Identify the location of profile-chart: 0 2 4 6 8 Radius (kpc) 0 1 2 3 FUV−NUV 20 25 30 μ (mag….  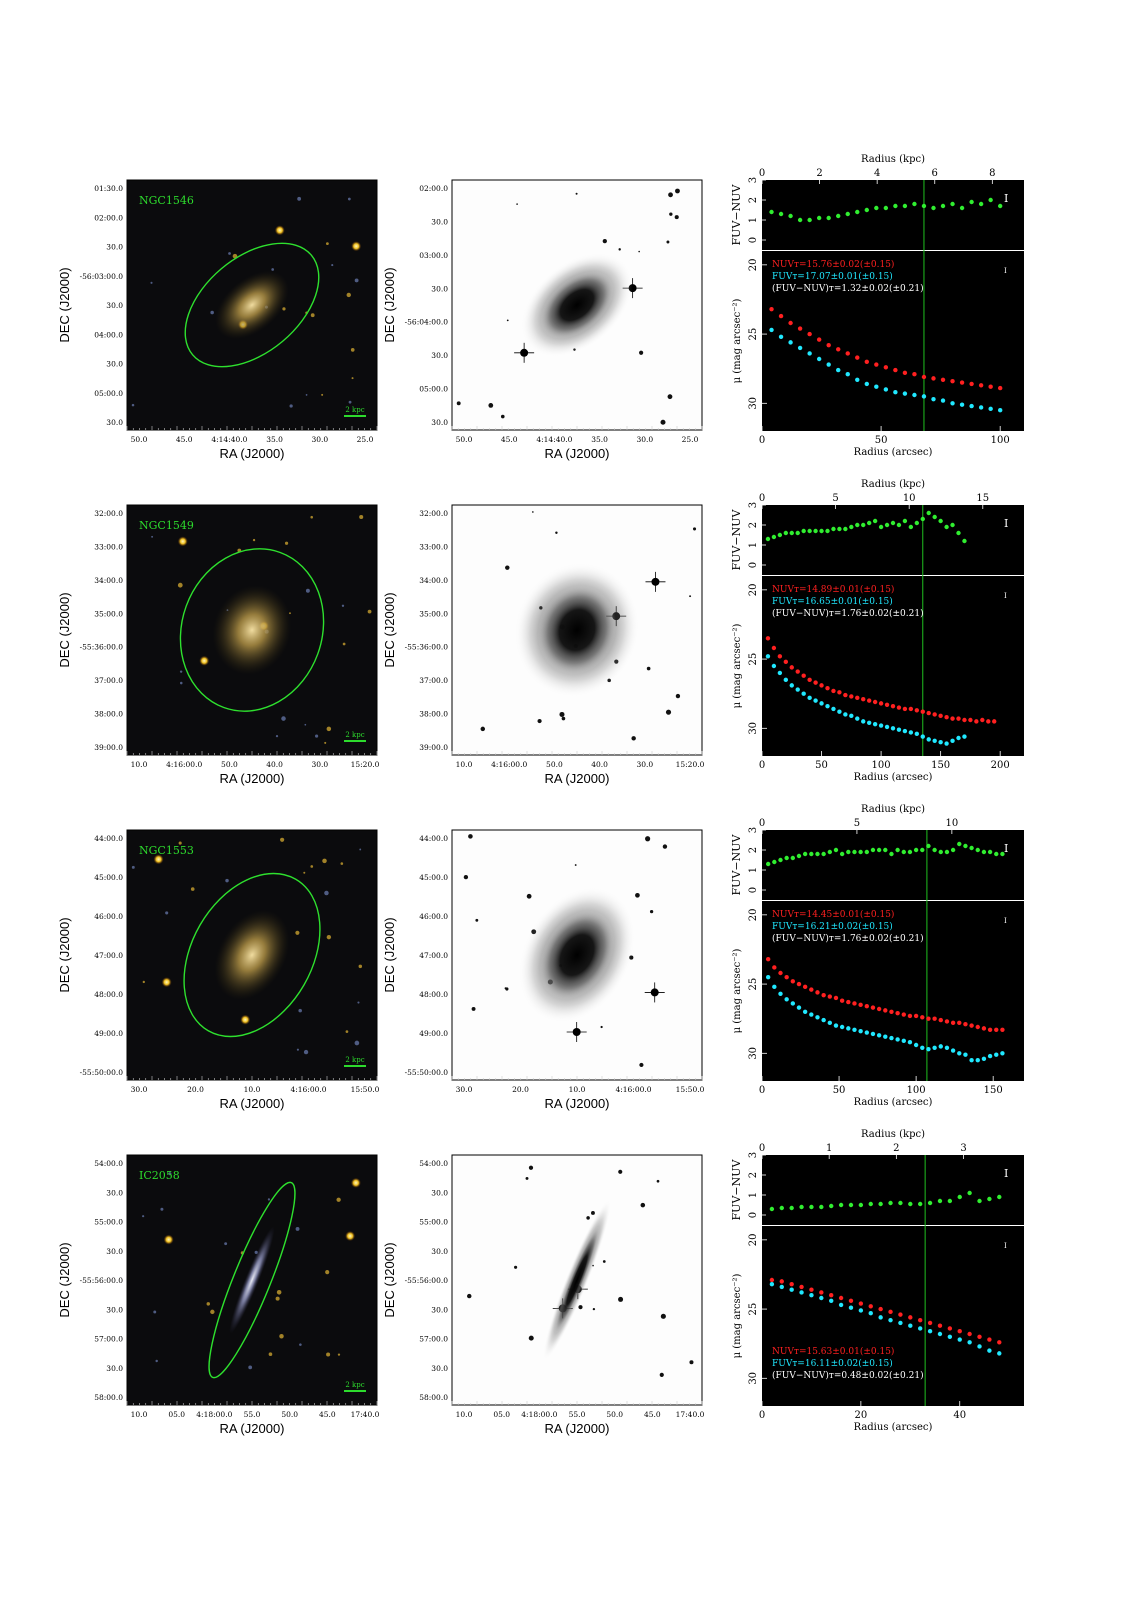
(877, 306).